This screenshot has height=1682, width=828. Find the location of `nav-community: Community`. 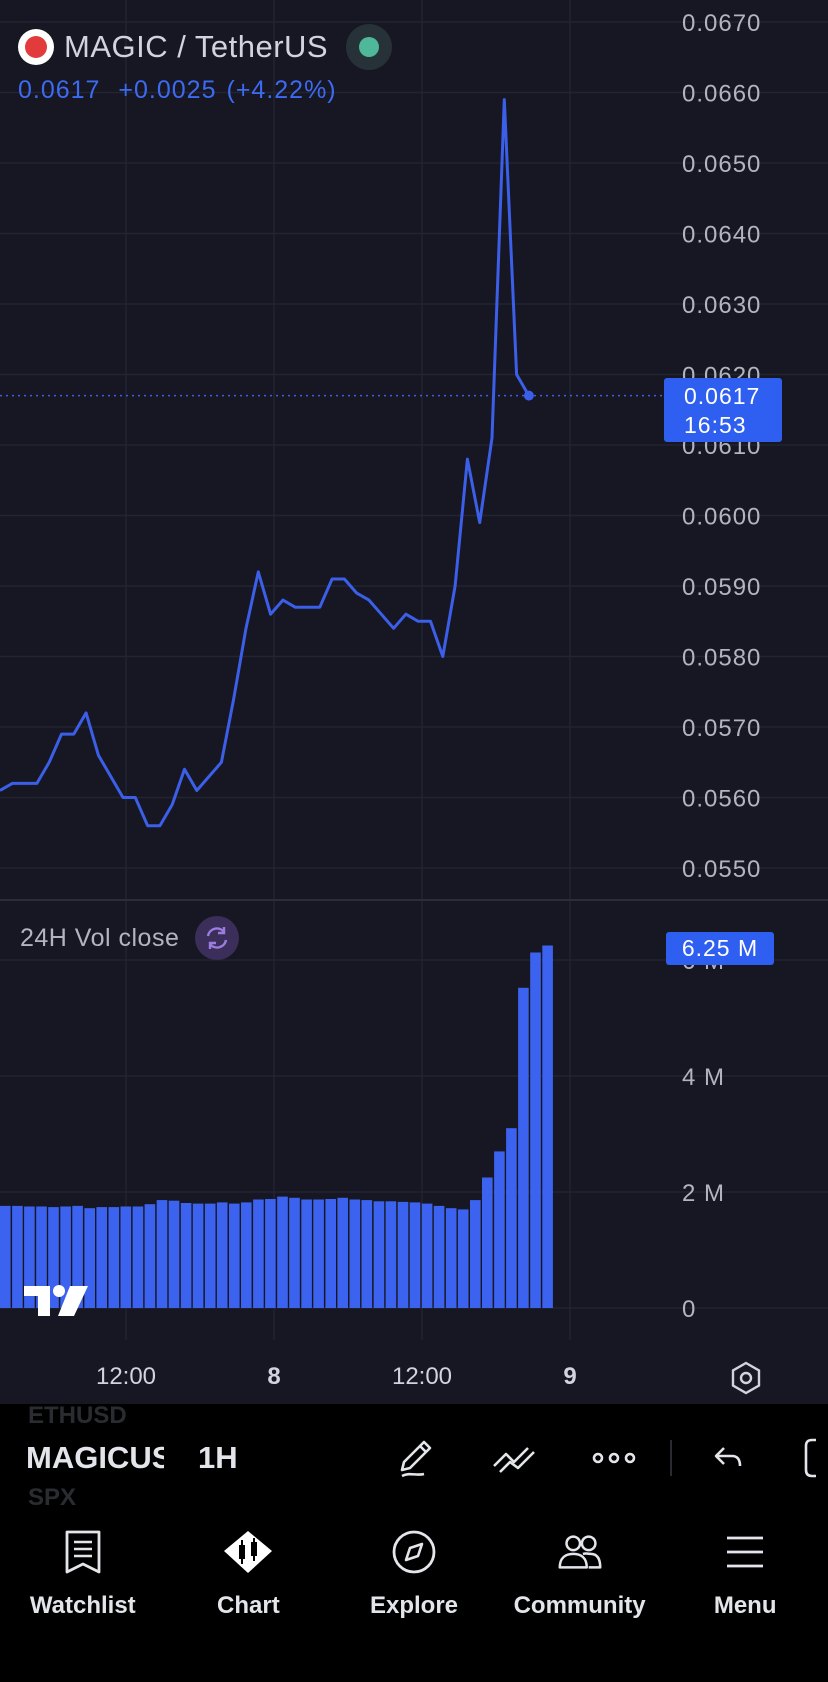

nav-community: Community is located at coordinates (580, 1597).